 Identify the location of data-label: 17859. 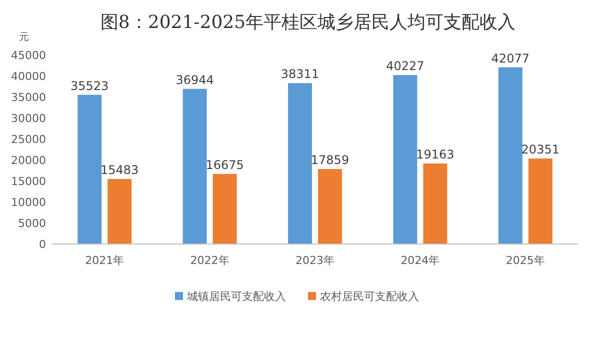
(330, 159).